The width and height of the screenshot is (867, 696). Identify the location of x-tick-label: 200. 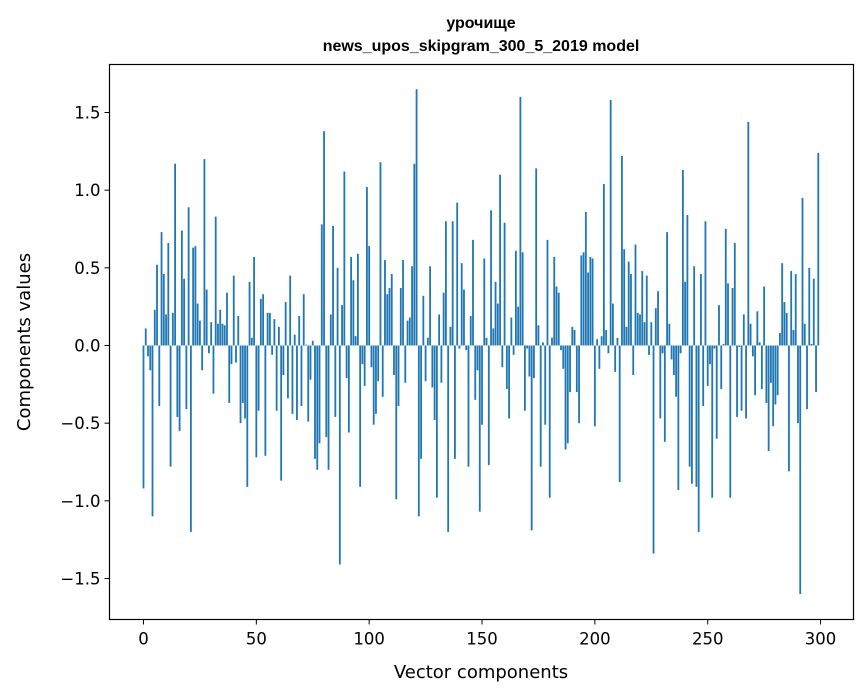
(595, 639).